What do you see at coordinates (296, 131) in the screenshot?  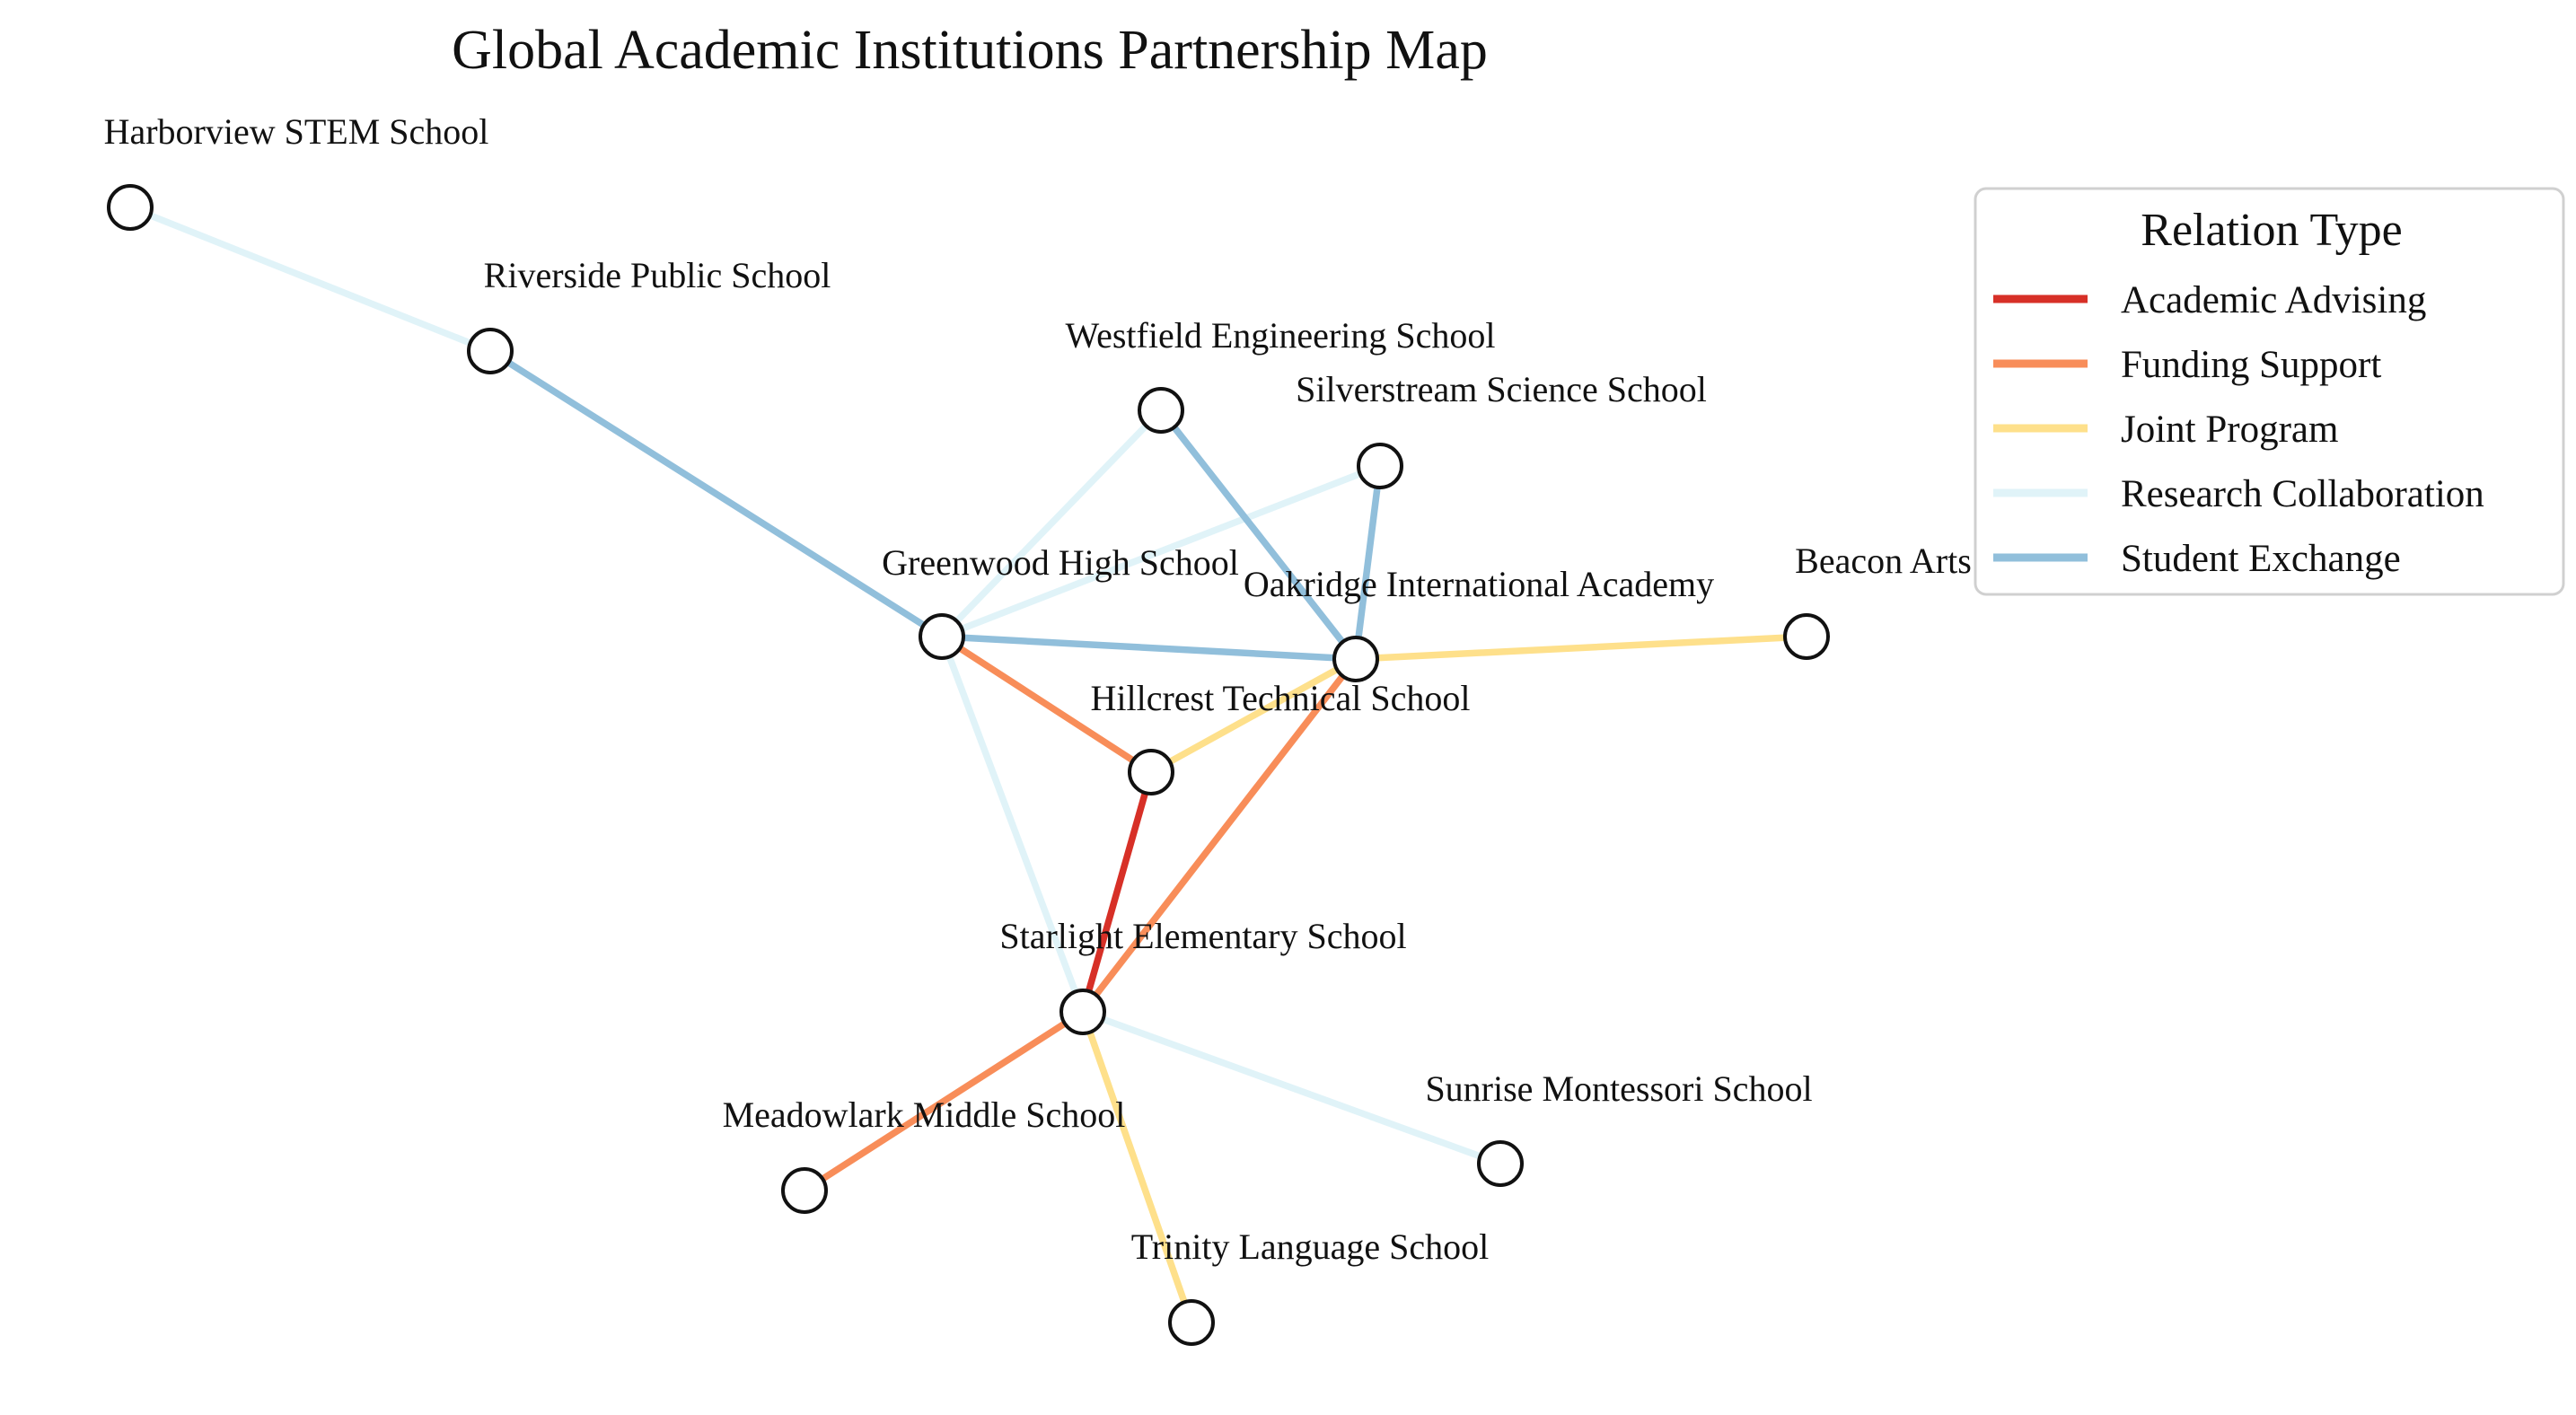 I see `node-label-harborview: Harborview STEM School` at bounding box center [296, 131].